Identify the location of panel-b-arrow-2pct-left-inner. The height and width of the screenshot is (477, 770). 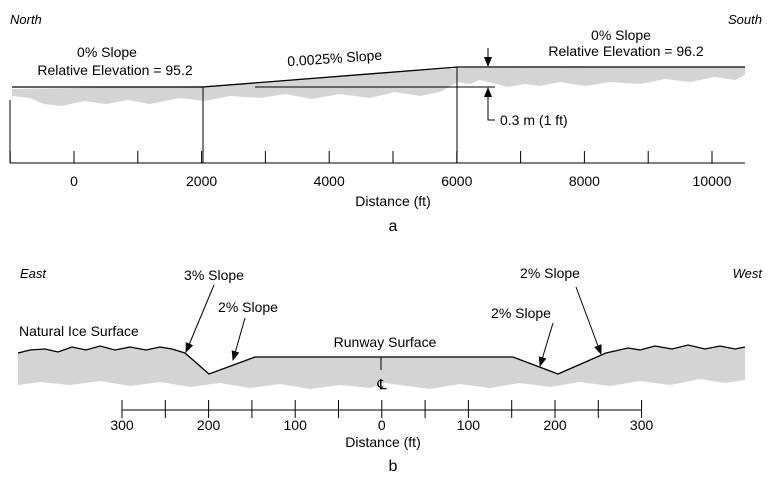
(238, 339).